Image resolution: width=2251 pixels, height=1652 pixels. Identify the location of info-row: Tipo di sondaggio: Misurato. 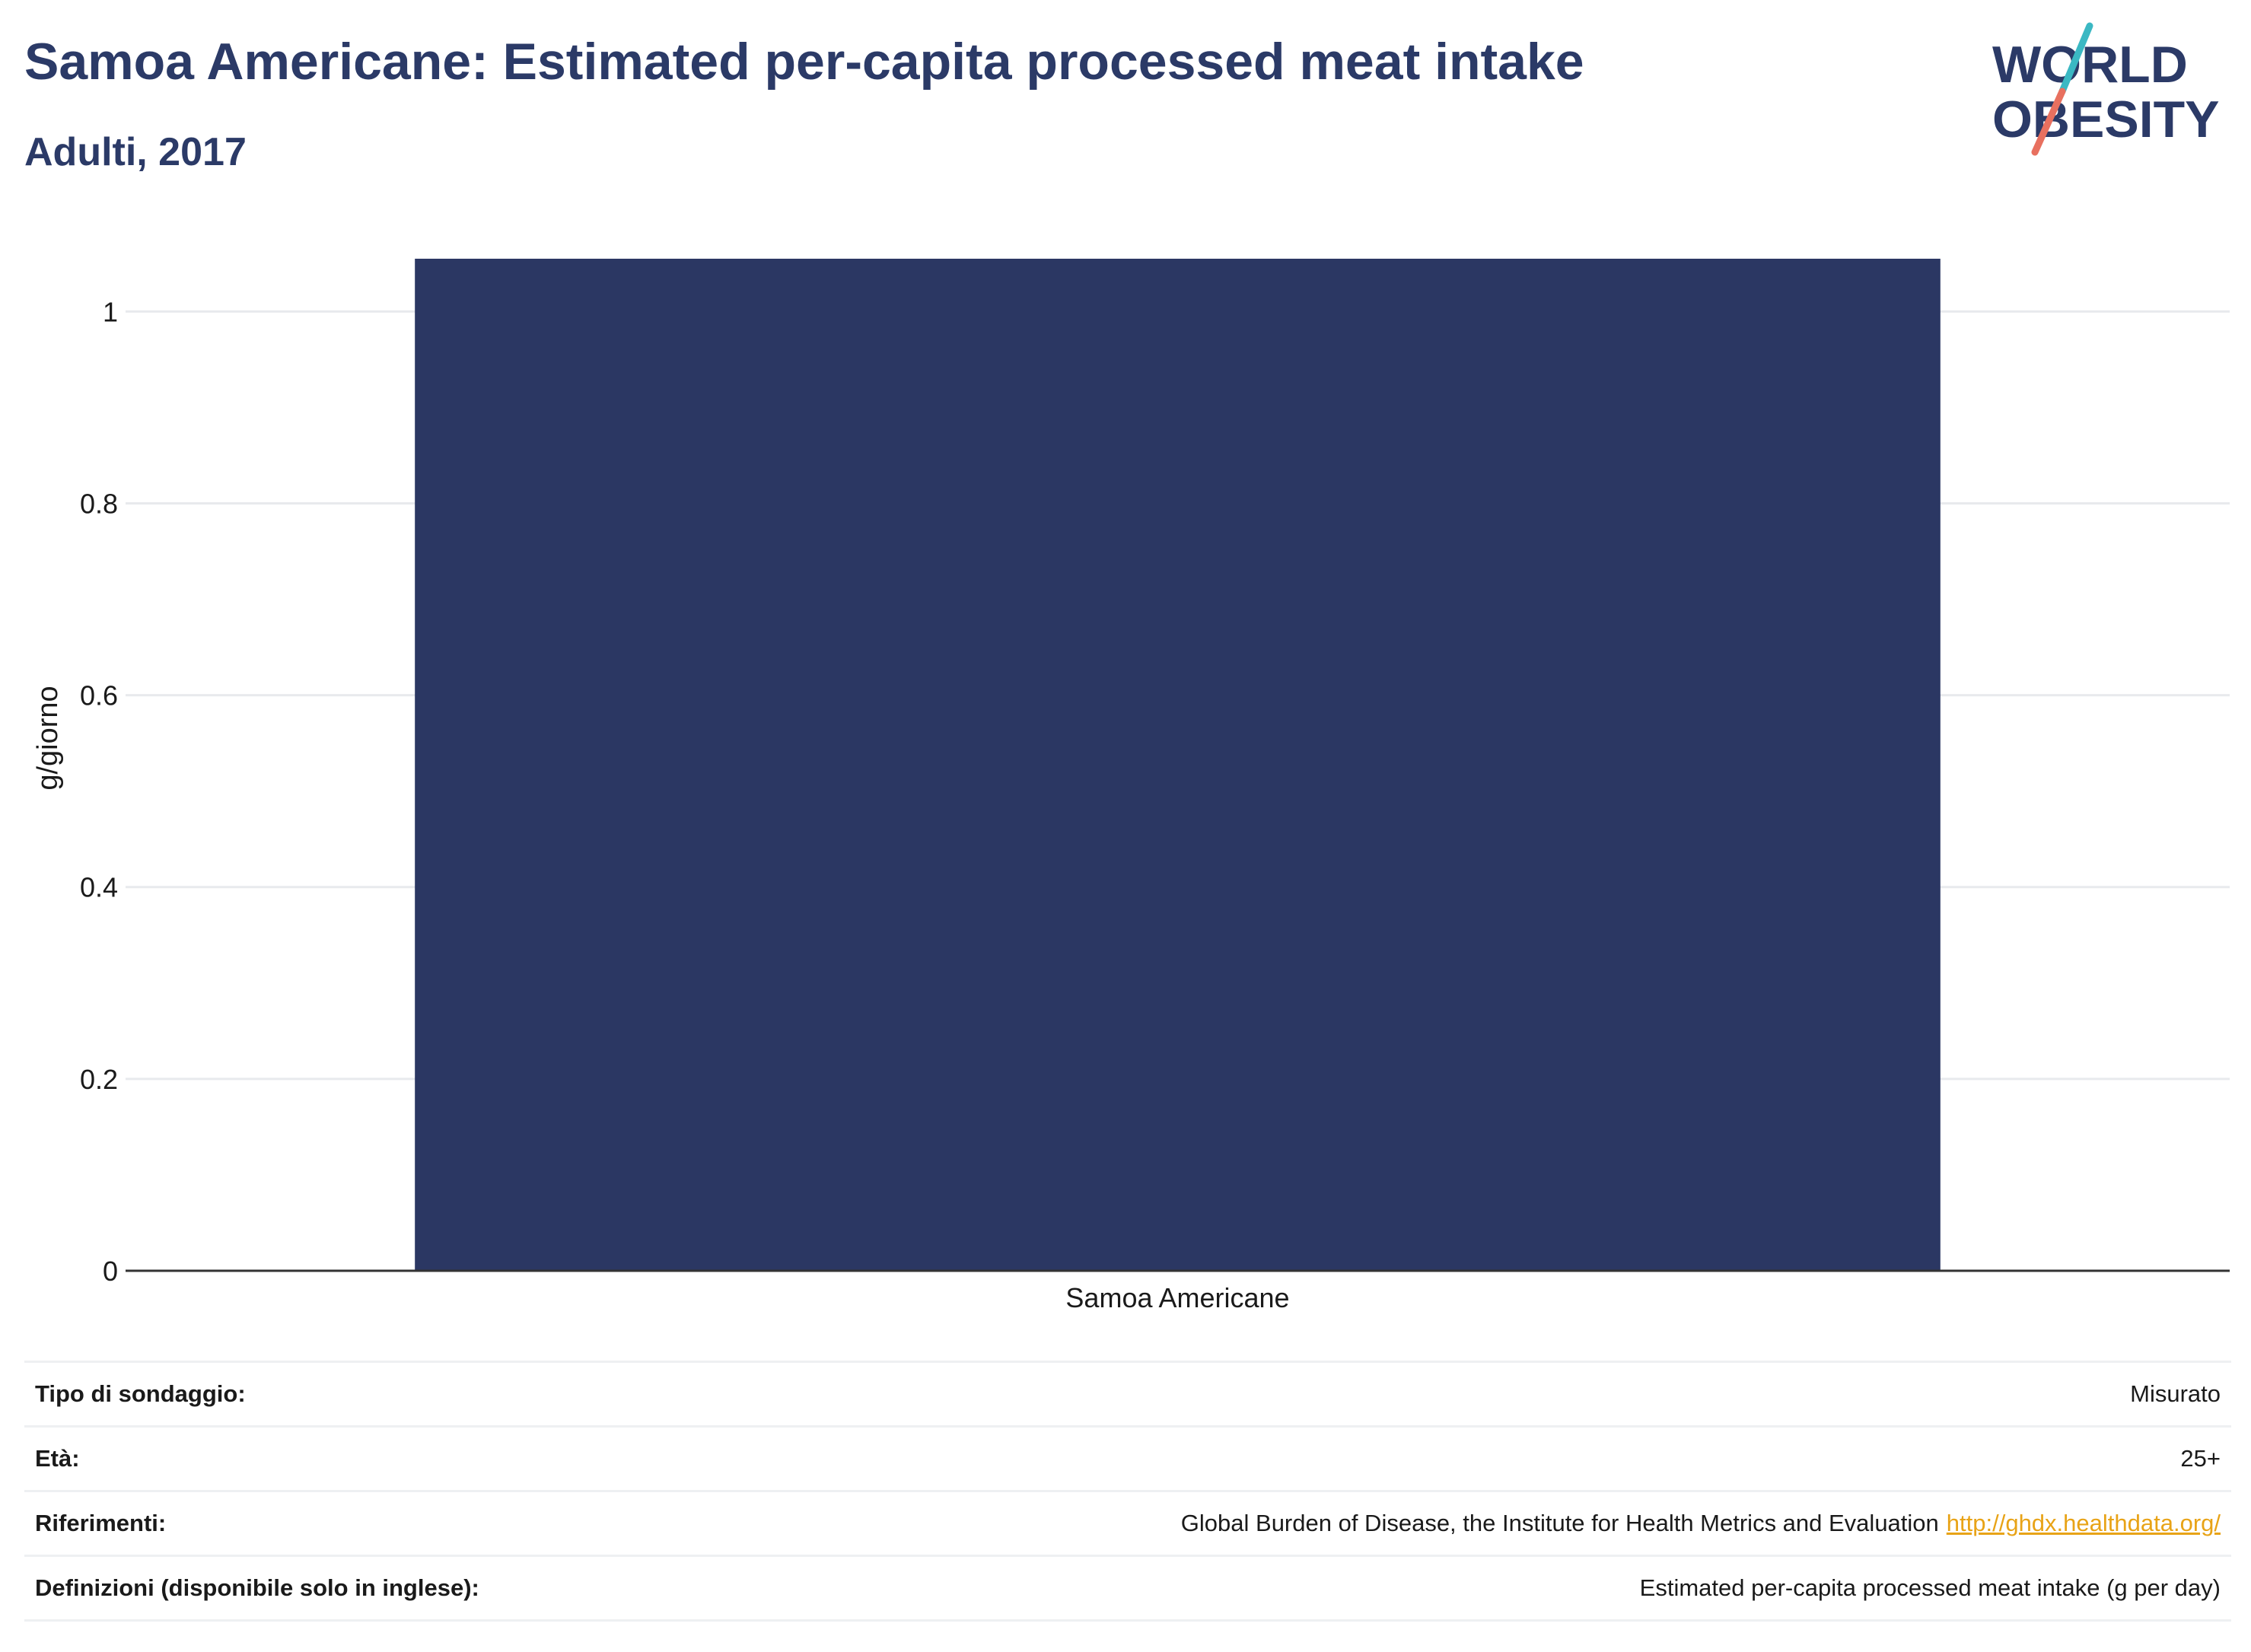
(1127, 1393).